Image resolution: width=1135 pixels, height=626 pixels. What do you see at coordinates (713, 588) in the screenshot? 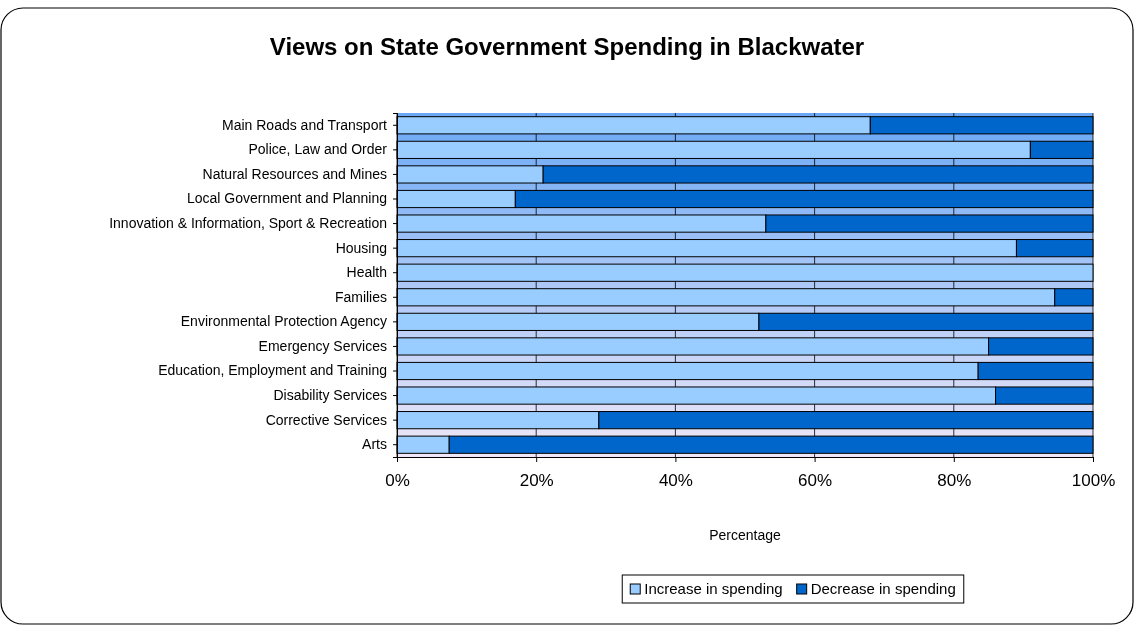
I see `legend-label: Increase in spending` at bounding box center [713, 588].